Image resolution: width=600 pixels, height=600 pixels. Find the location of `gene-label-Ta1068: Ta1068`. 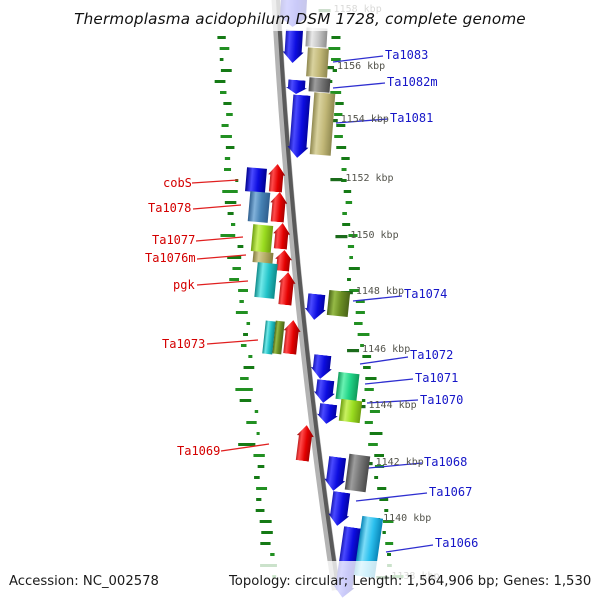

gene-label-Ta1068: Ta1068 is located at coordinates (446, 462).